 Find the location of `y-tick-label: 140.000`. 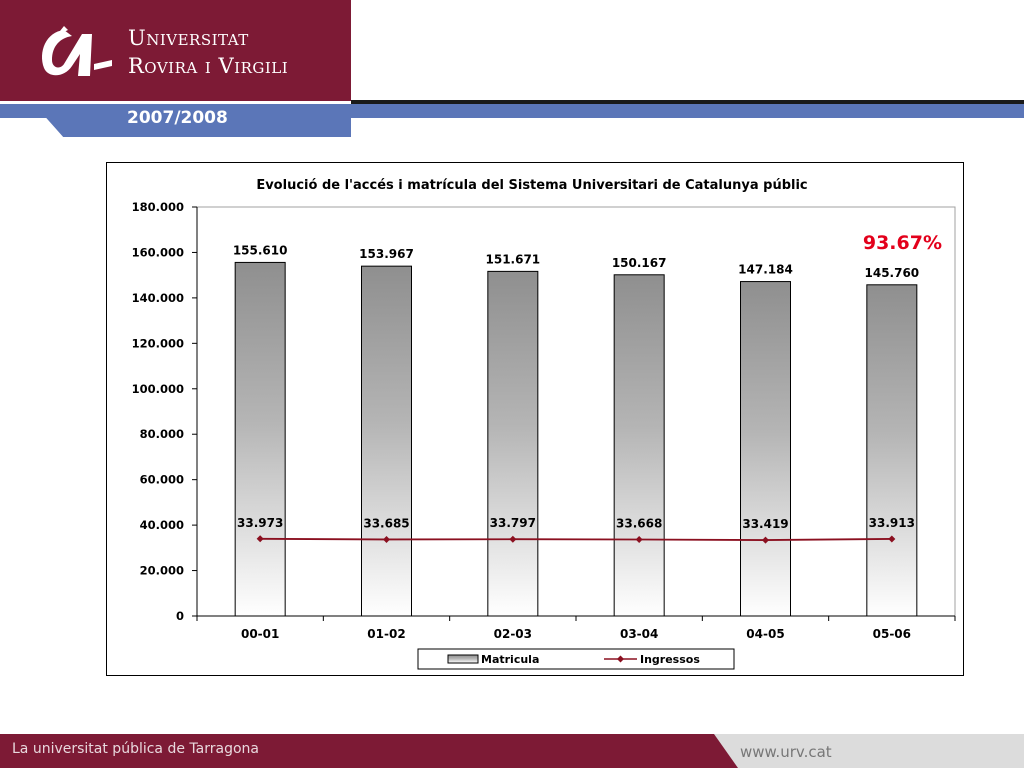

y-tick-label: 140.000 is located at coordinates (158, 298).